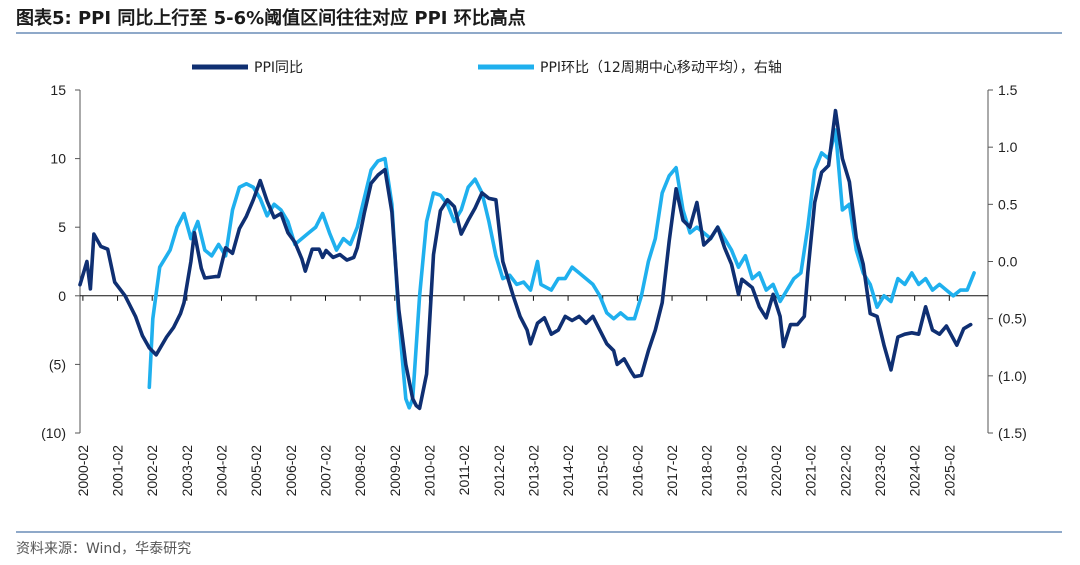 The width and height of the screenshot is (1080, 565). What do you see at coordinates (62, 296) in the screenshot?
I see `left-tick-label: 0` at bounding box center [62, 296].